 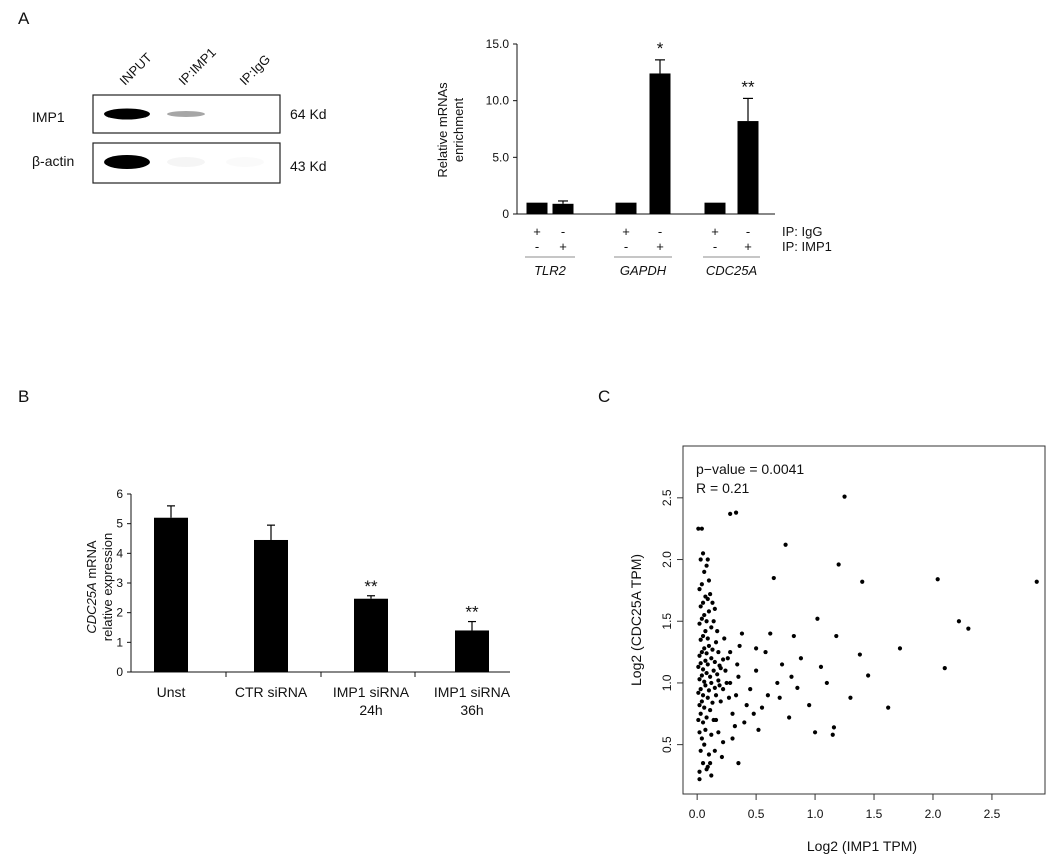 What do you see at coordinates (171, 692) in the screenshot?
I see `chart-b-category-label: Unst` at bounding box center [171, 692].